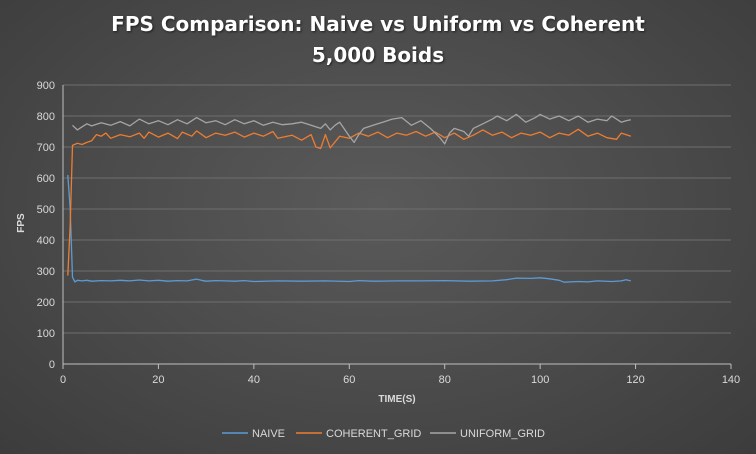  I want to click on y-tick-label: 900, so click(46, 86).